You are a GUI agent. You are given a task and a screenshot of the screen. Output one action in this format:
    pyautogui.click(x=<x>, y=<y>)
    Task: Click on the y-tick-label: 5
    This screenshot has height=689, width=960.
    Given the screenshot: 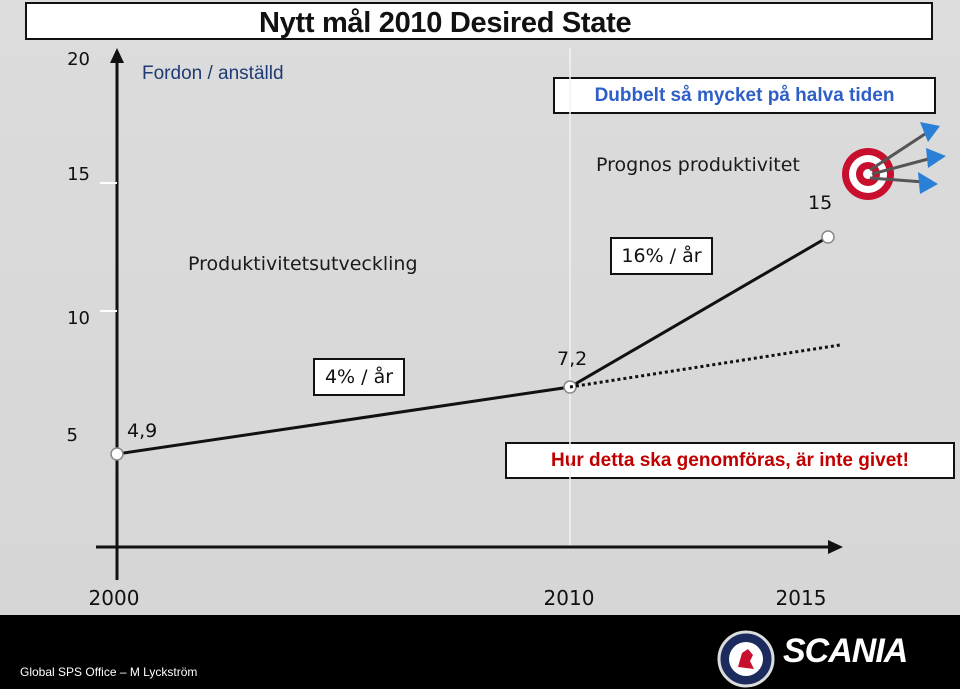 What is the action you would take?
    pyautogui.click(x=72, y=435)
    